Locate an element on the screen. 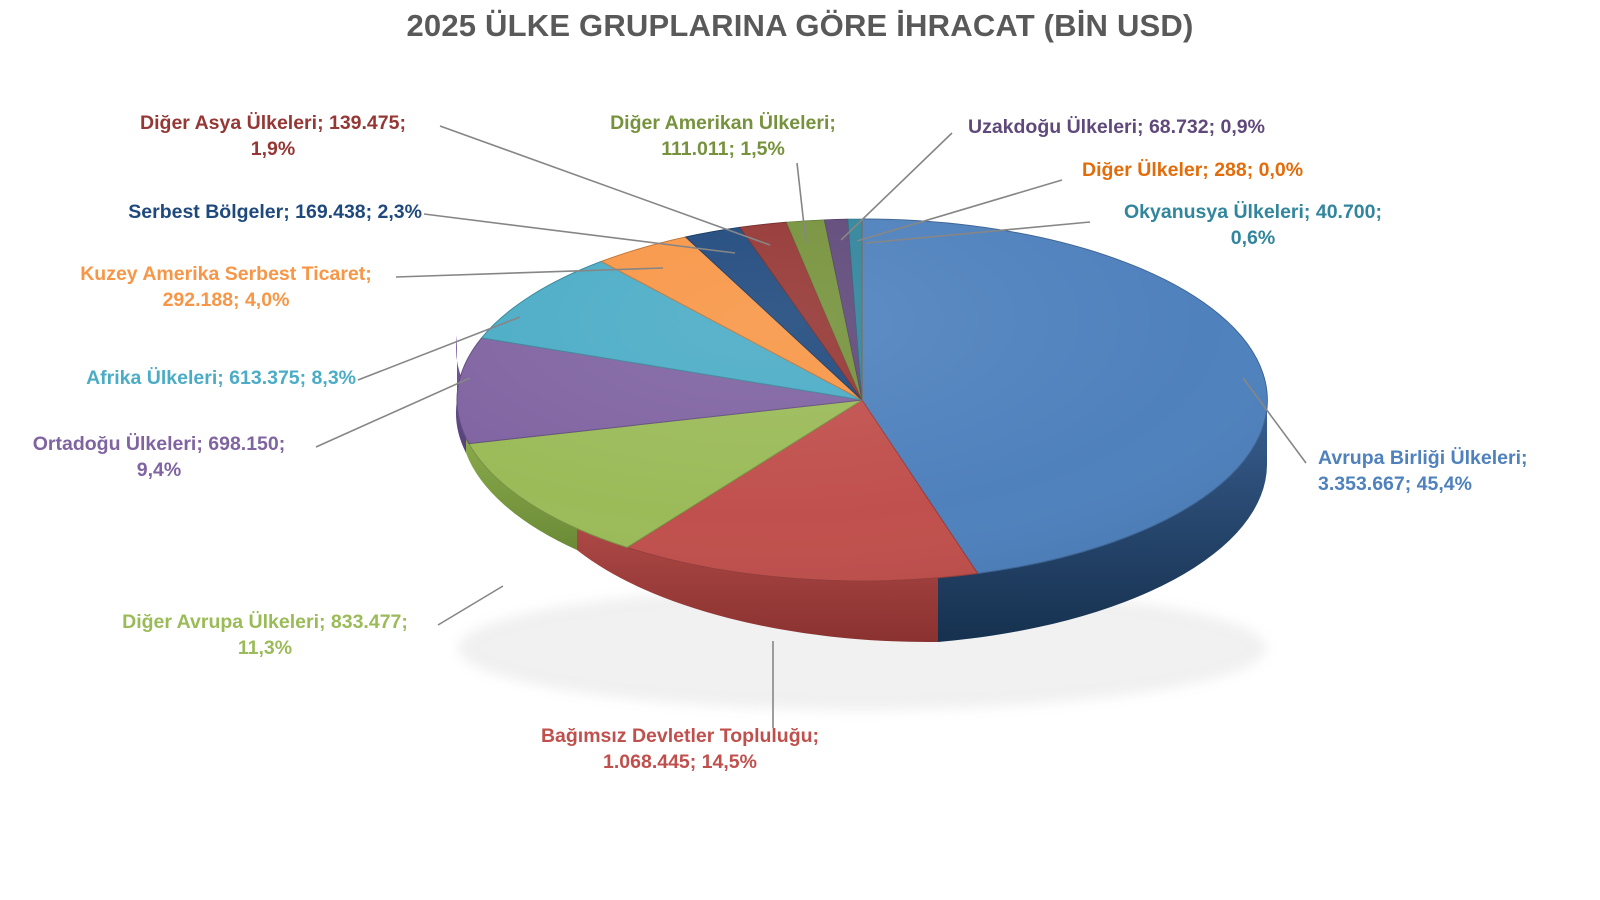  leader-kuzey-amerika is located at coordinates (529, 272).